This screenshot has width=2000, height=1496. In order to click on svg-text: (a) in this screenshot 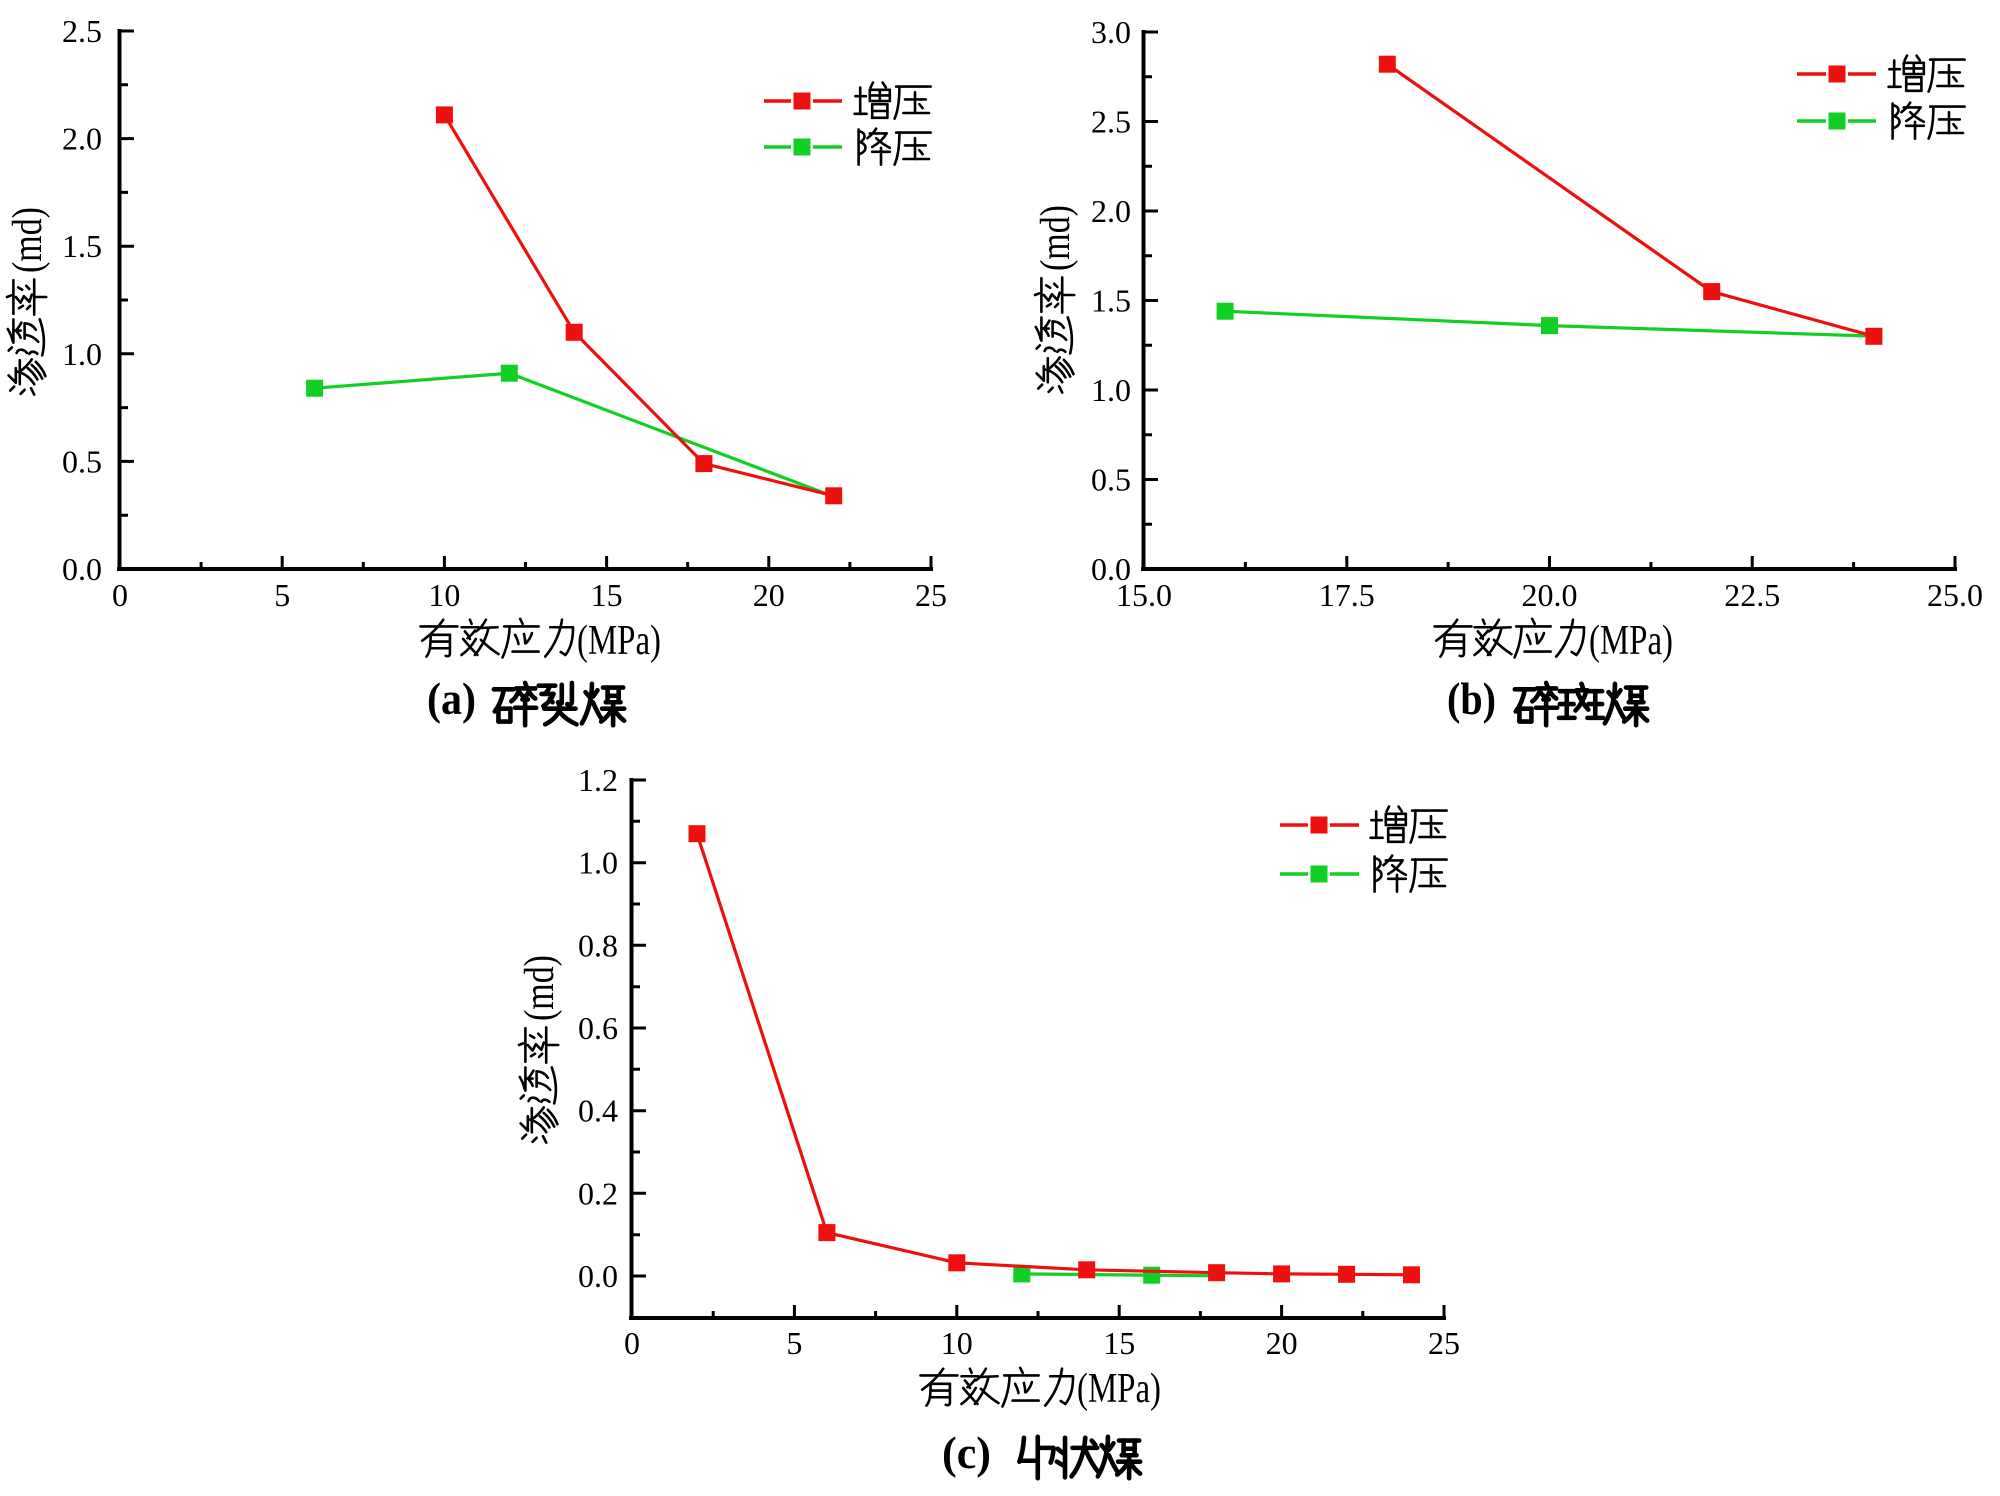, I will do `click(451, 698)`.